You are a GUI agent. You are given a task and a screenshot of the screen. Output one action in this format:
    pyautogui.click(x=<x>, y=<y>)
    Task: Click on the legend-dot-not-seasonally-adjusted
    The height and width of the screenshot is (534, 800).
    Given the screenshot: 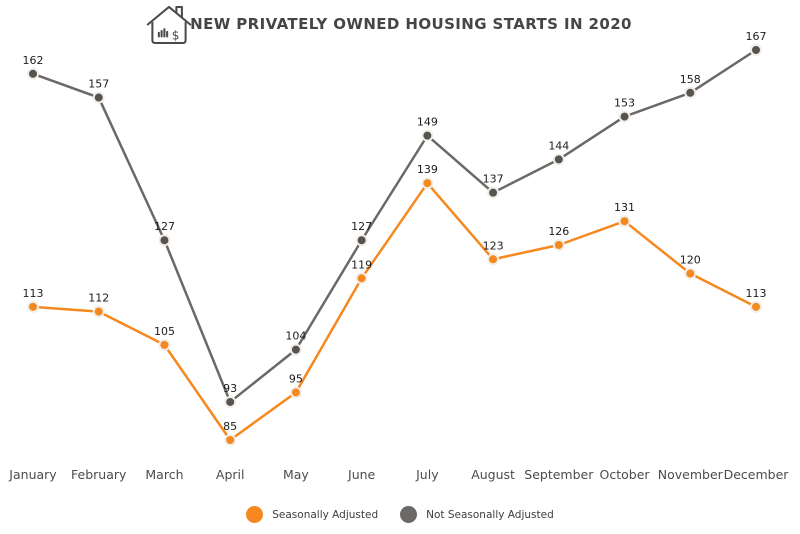 What is the action you would take?
    pyautogui.click(x=409, y=514)
    